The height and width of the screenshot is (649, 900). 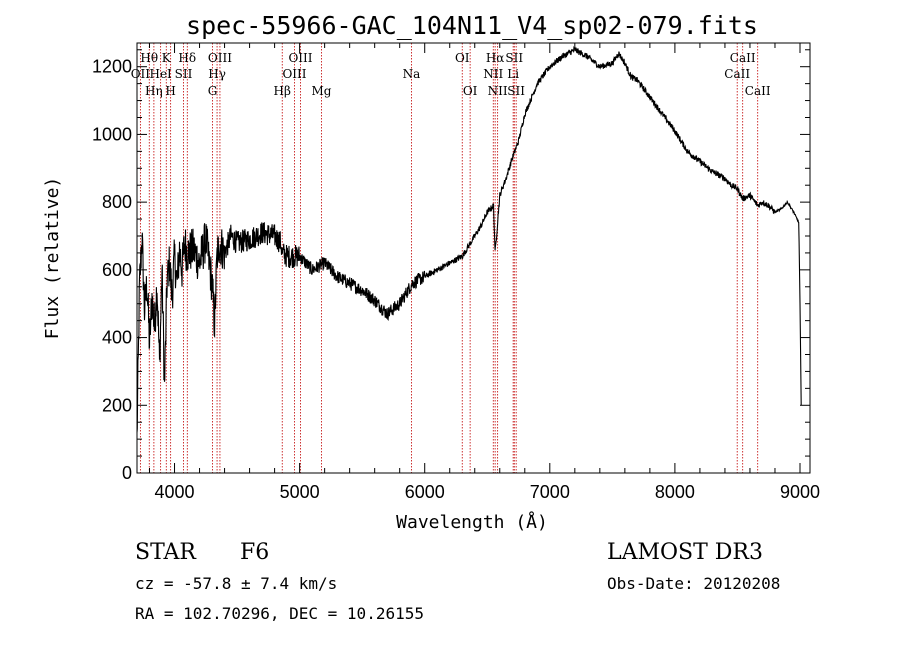 I want to click on spectral-line-label: Mg, so click(x=322, y=91).